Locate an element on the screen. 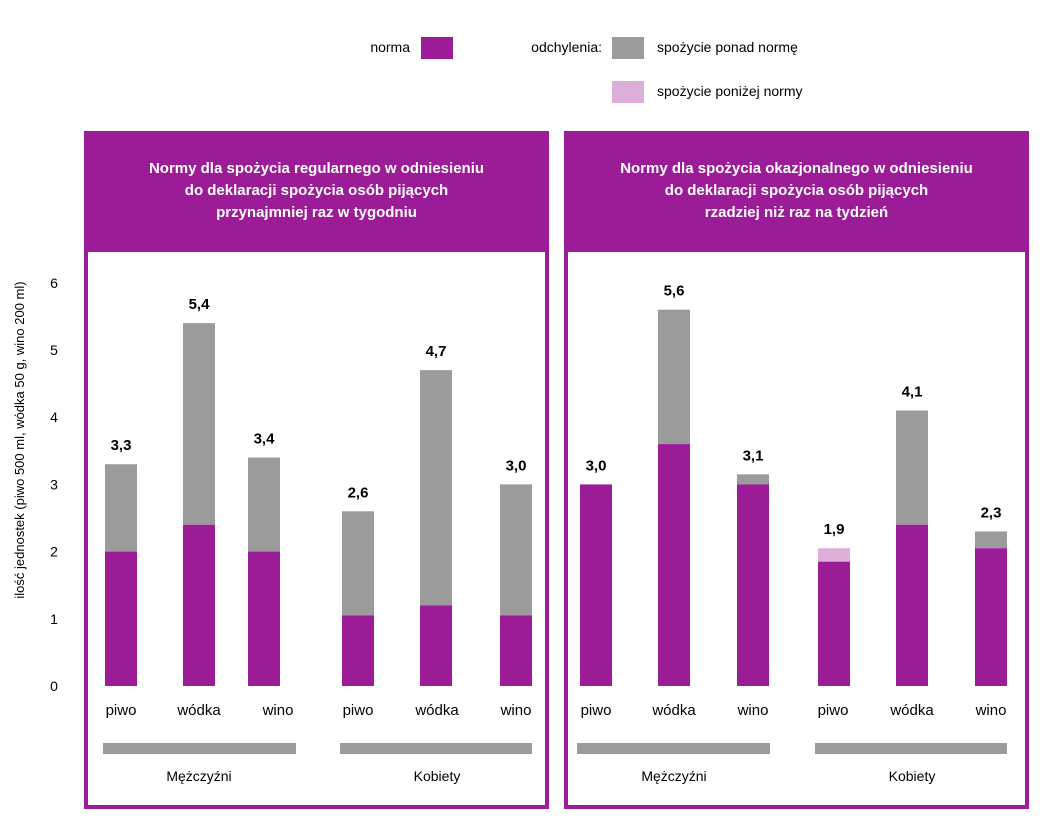 This screenshot has height=821, width=1043. bar-Kobiety-piwo: 1,9 is located at coordinates (834, 603).